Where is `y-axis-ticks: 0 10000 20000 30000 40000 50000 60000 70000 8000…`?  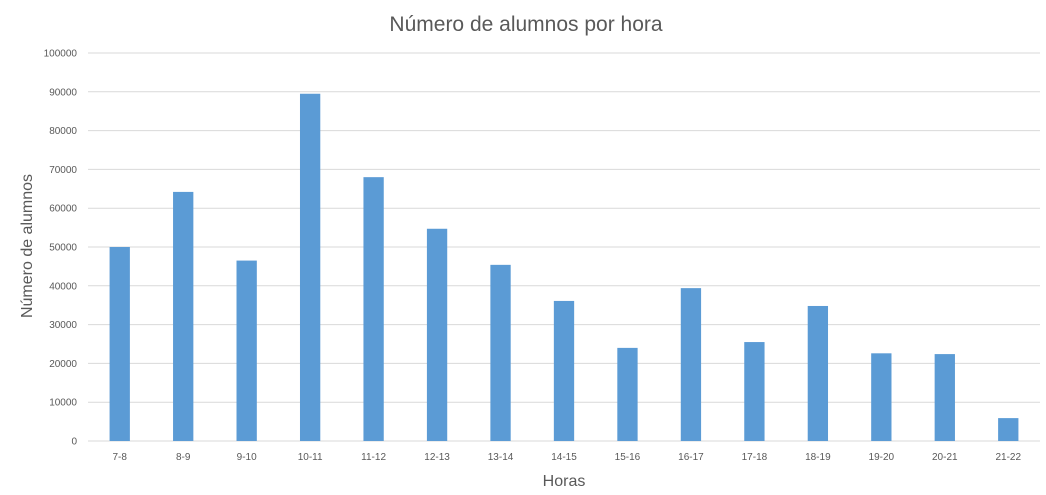 y-axis-ticks: 0 10000 20000 30000 40000 50000 60000 70000 8000… is located at coordinates (61, 248).